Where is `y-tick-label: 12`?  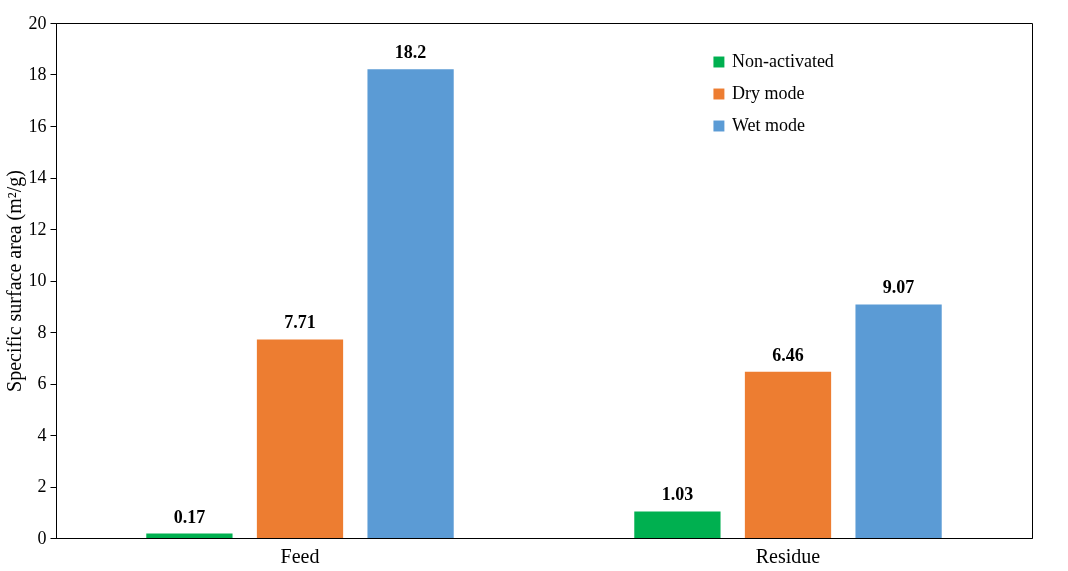
y-tick-label: 12 is located at coordinates (37, 228).